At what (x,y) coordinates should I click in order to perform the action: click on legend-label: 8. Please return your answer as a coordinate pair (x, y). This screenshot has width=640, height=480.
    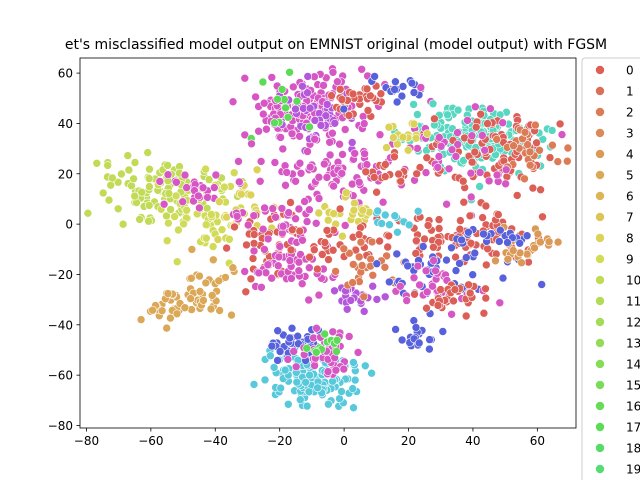
    Looking at the image, I should click on (630, 239).